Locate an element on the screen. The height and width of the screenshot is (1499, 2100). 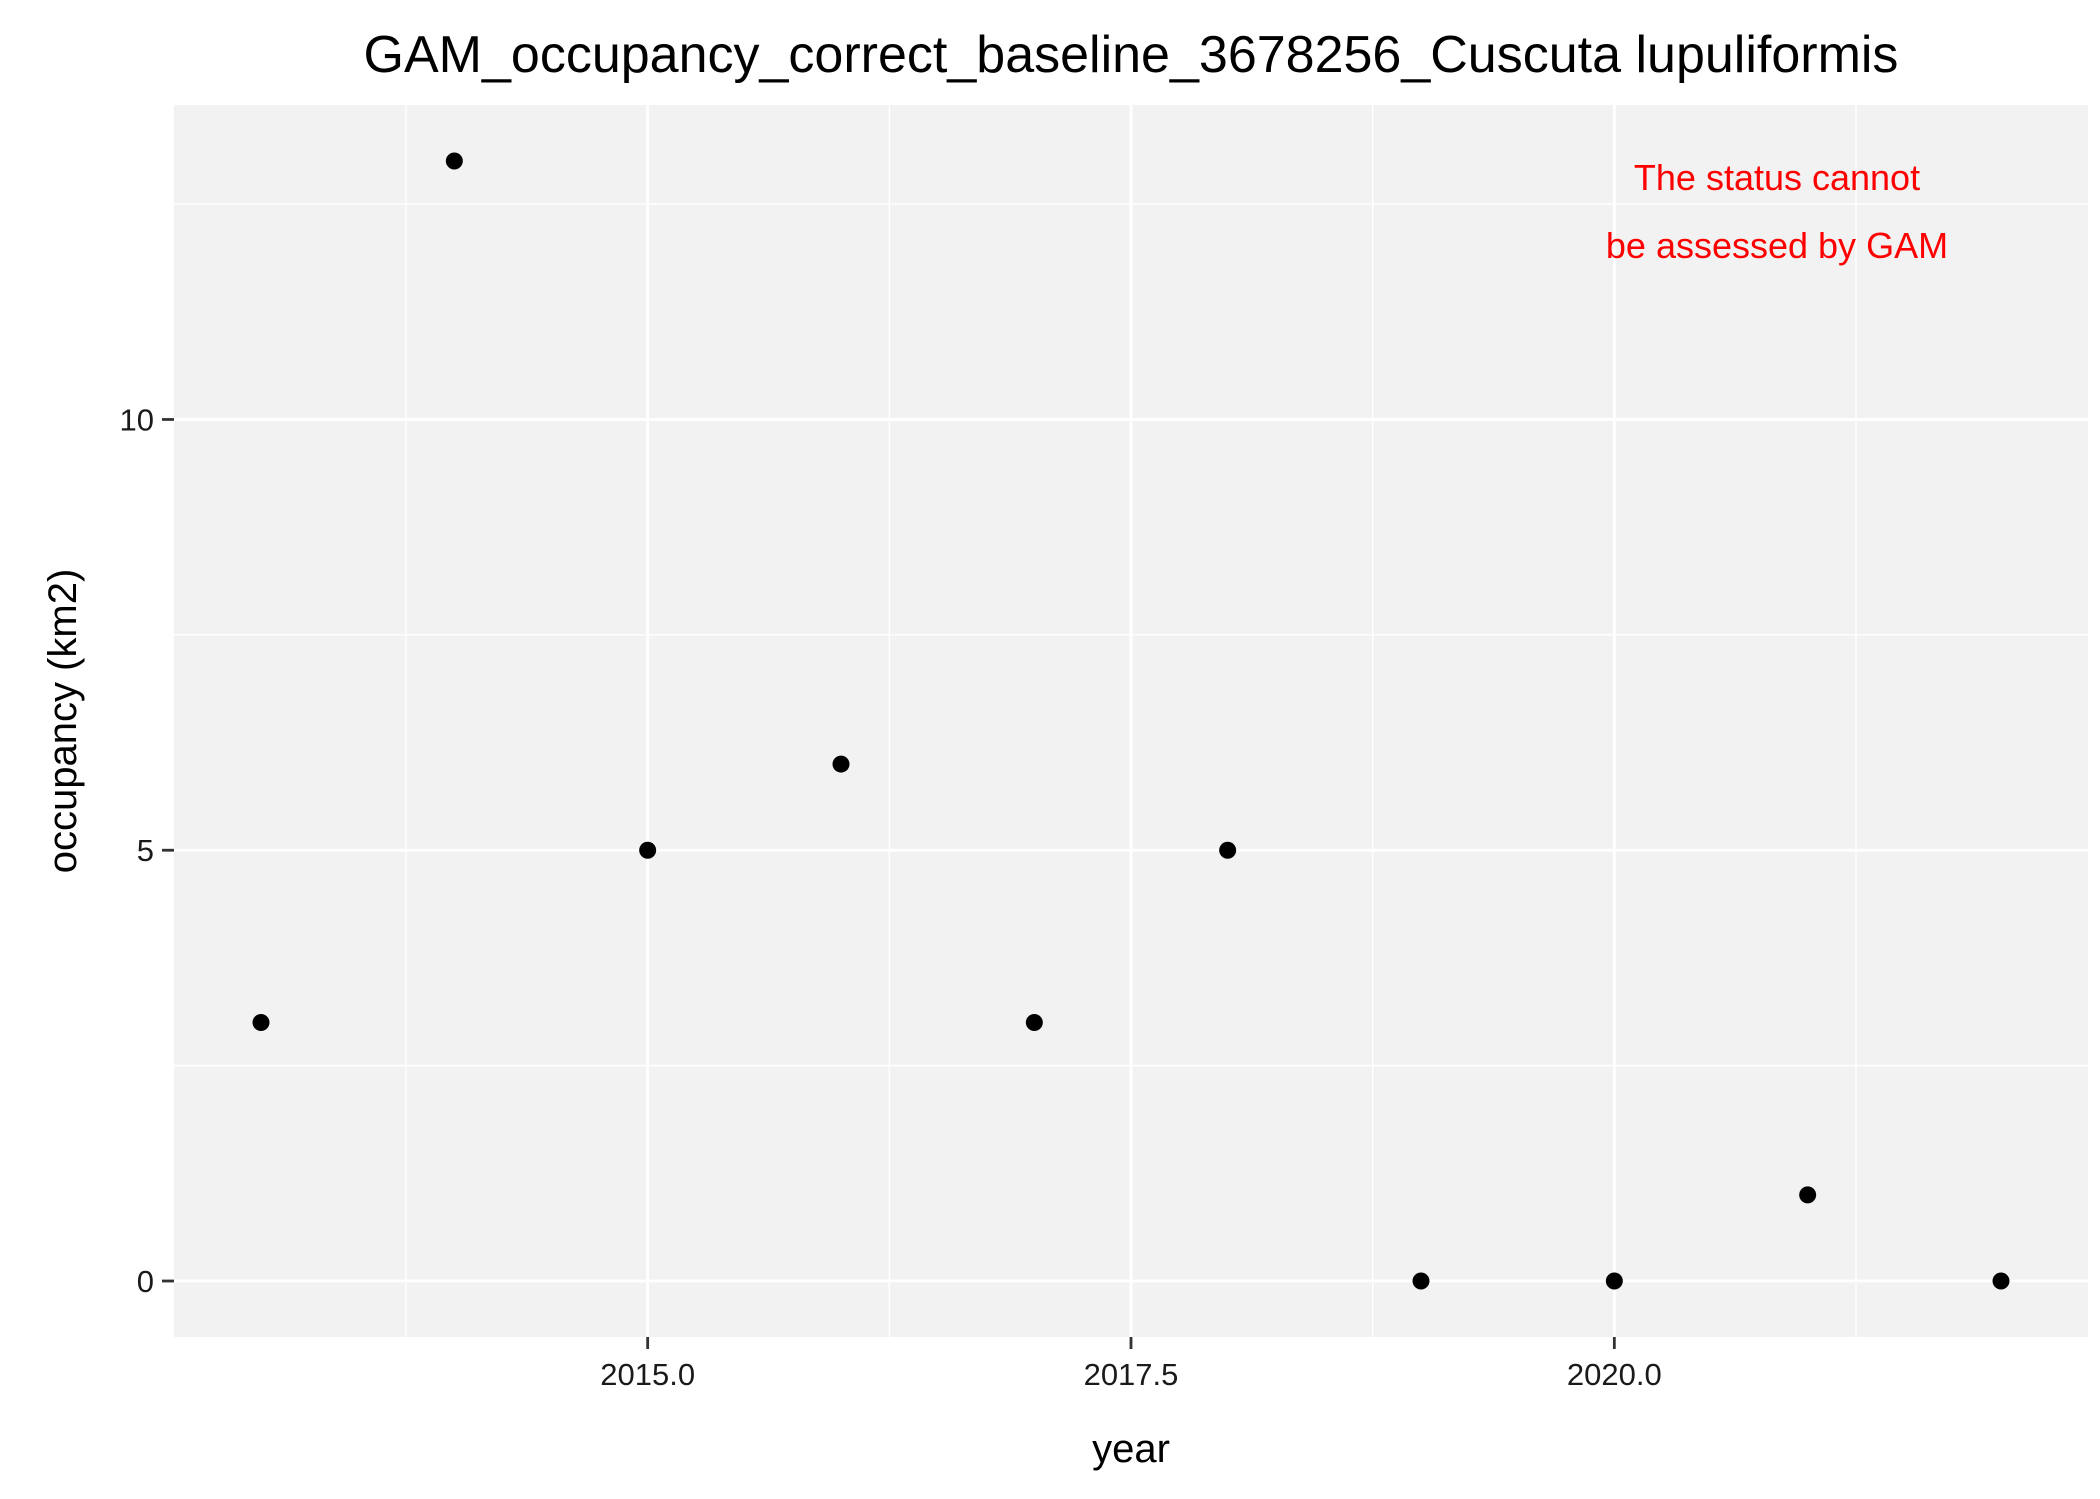
y-tick-label: 0 is located at coordinates (145, 1281).